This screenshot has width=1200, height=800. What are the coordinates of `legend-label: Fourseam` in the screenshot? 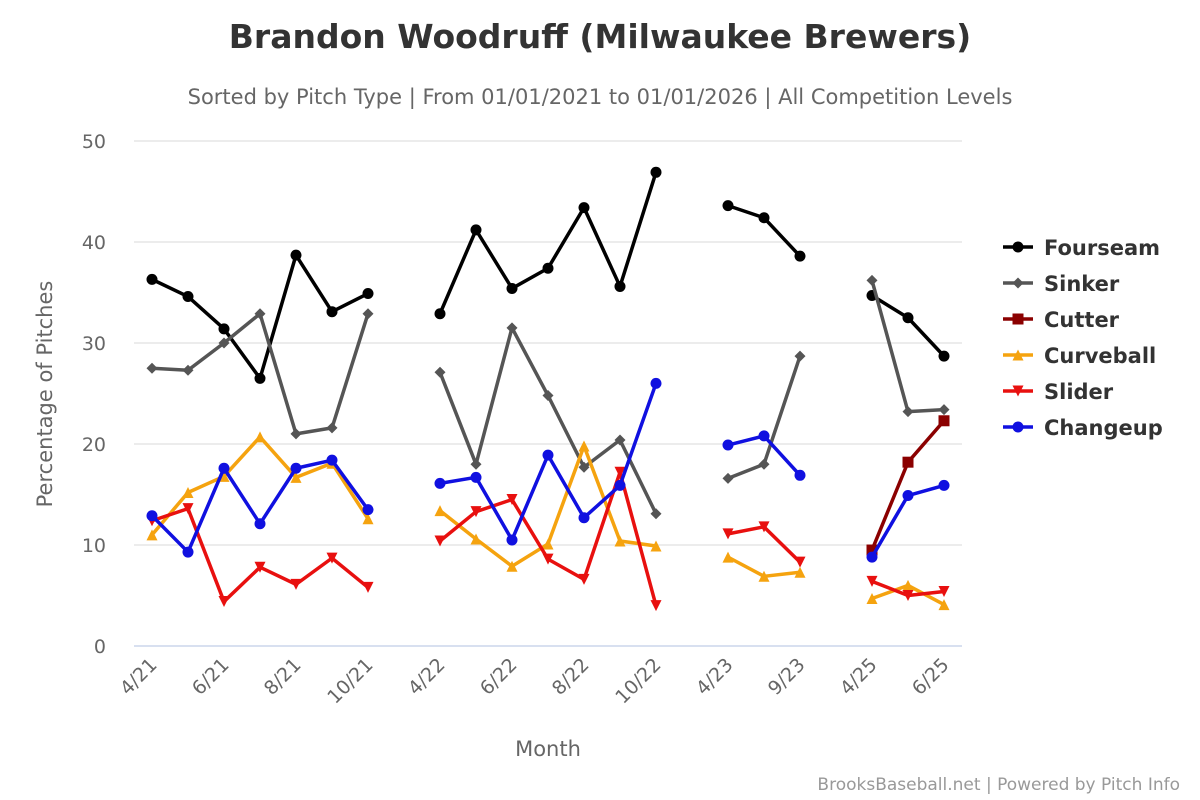 It's located at (1102, 248).